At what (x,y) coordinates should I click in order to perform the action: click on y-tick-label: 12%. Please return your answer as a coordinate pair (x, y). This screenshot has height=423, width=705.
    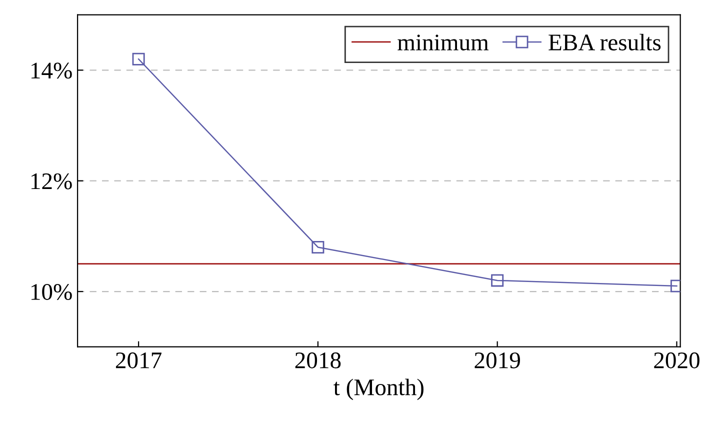
    Looking at the image, I should click on (51, 181).